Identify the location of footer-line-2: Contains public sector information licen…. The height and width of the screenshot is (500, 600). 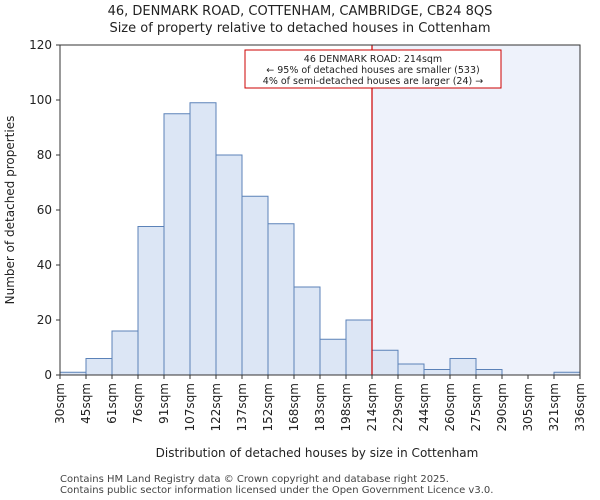
(277, 490).